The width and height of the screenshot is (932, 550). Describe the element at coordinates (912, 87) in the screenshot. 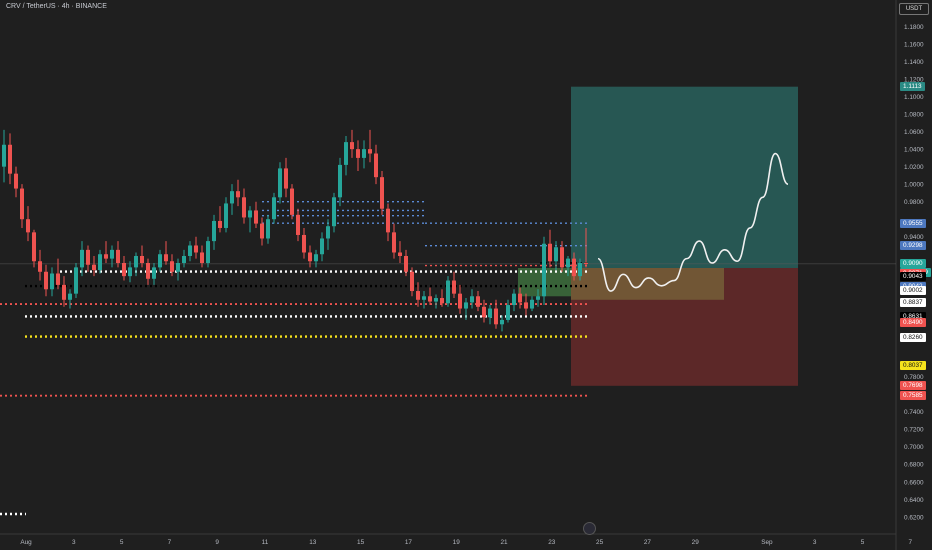

I see `price-badge: 1.1113` at that location.